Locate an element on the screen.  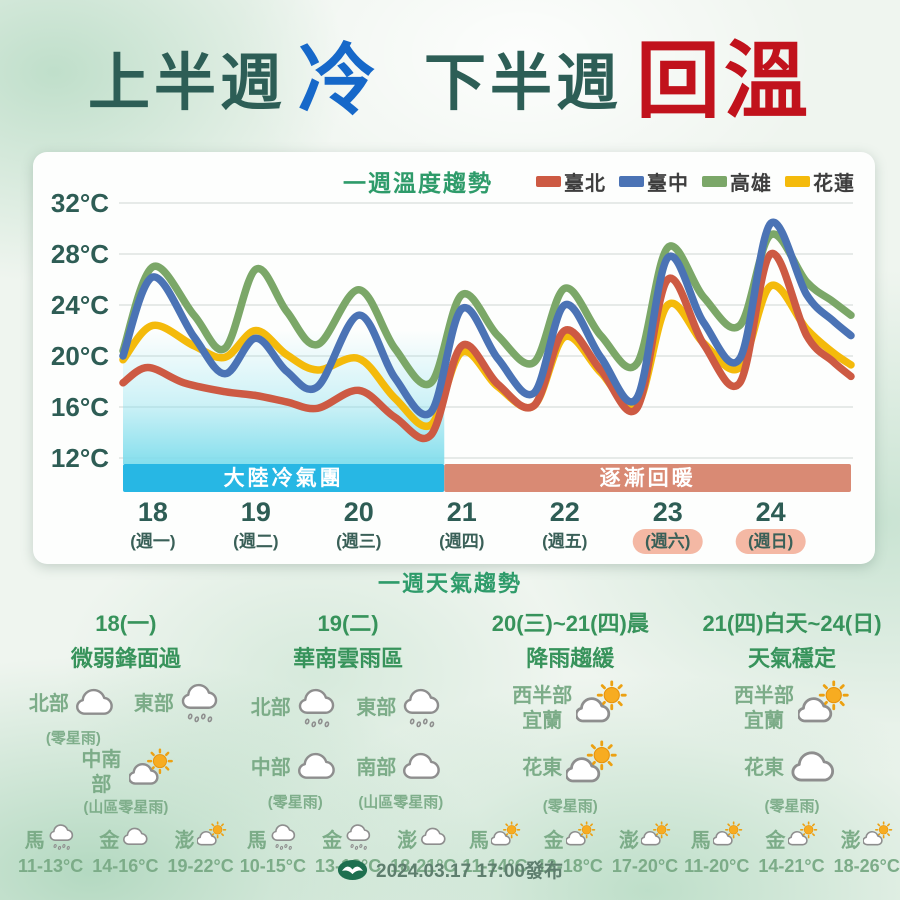
region-main: 北部 is located at coordinates (295, 709).